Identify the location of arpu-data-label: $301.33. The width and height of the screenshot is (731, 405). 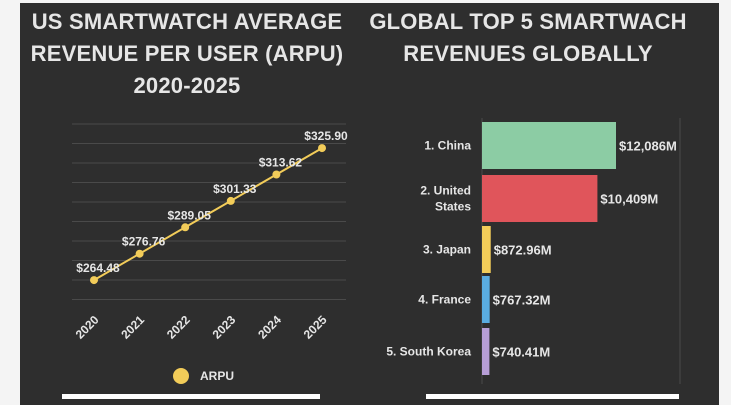
(235, 189).